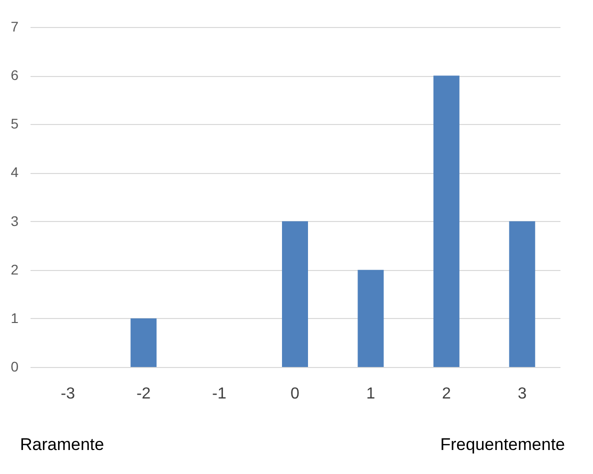  Describe the element at coordinates (14, 26) in the screenshot. I see `y-tick-label: 7` at that location.